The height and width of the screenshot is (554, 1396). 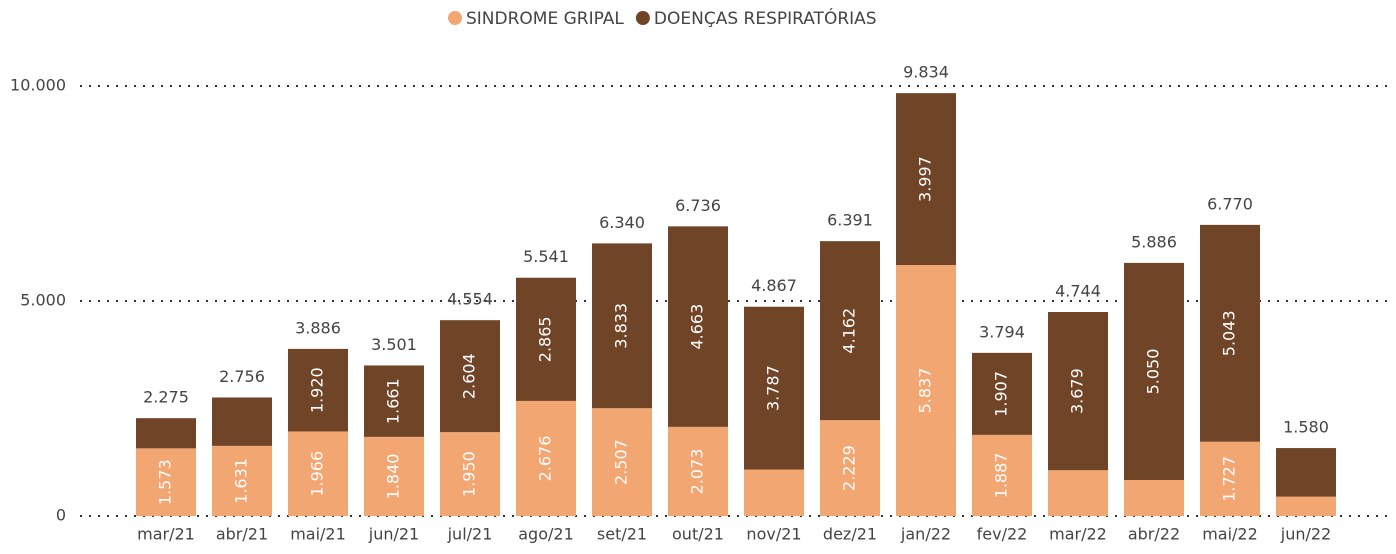 I want to click on value-label: 2.229, so click(x=849, y=468).